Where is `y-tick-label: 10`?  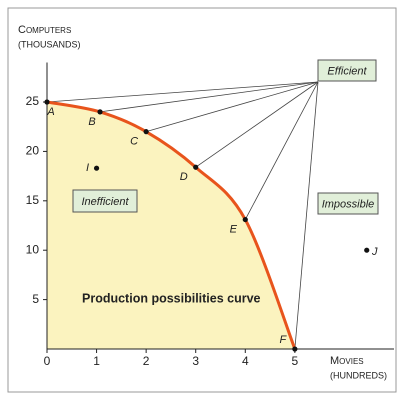 y-tick-label: 10 is located at coordinates (33, 249).